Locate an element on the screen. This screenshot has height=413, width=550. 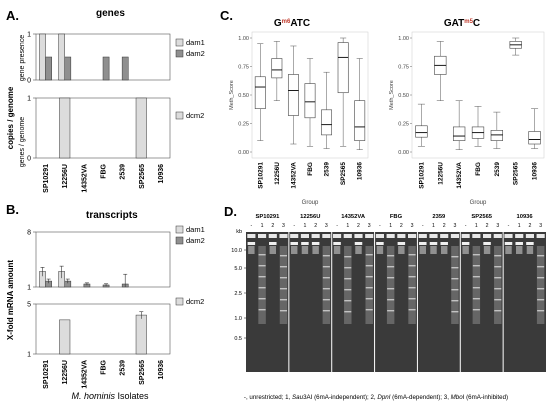
gel-isolate-label: 10936 is located at coordinates (525, 217).